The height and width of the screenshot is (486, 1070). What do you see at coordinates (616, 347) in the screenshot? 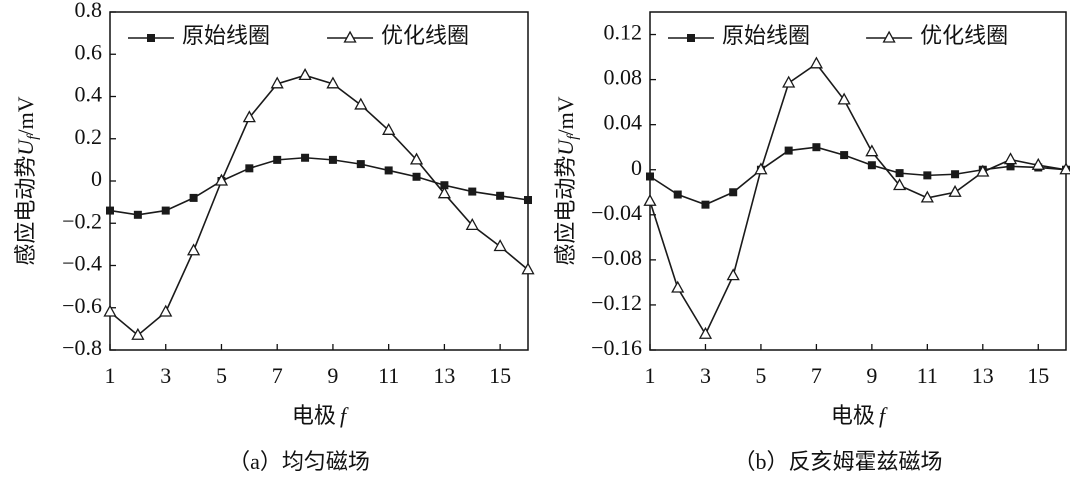
I see `y-tick-label: −0.16` at bounding box center [616, 347].